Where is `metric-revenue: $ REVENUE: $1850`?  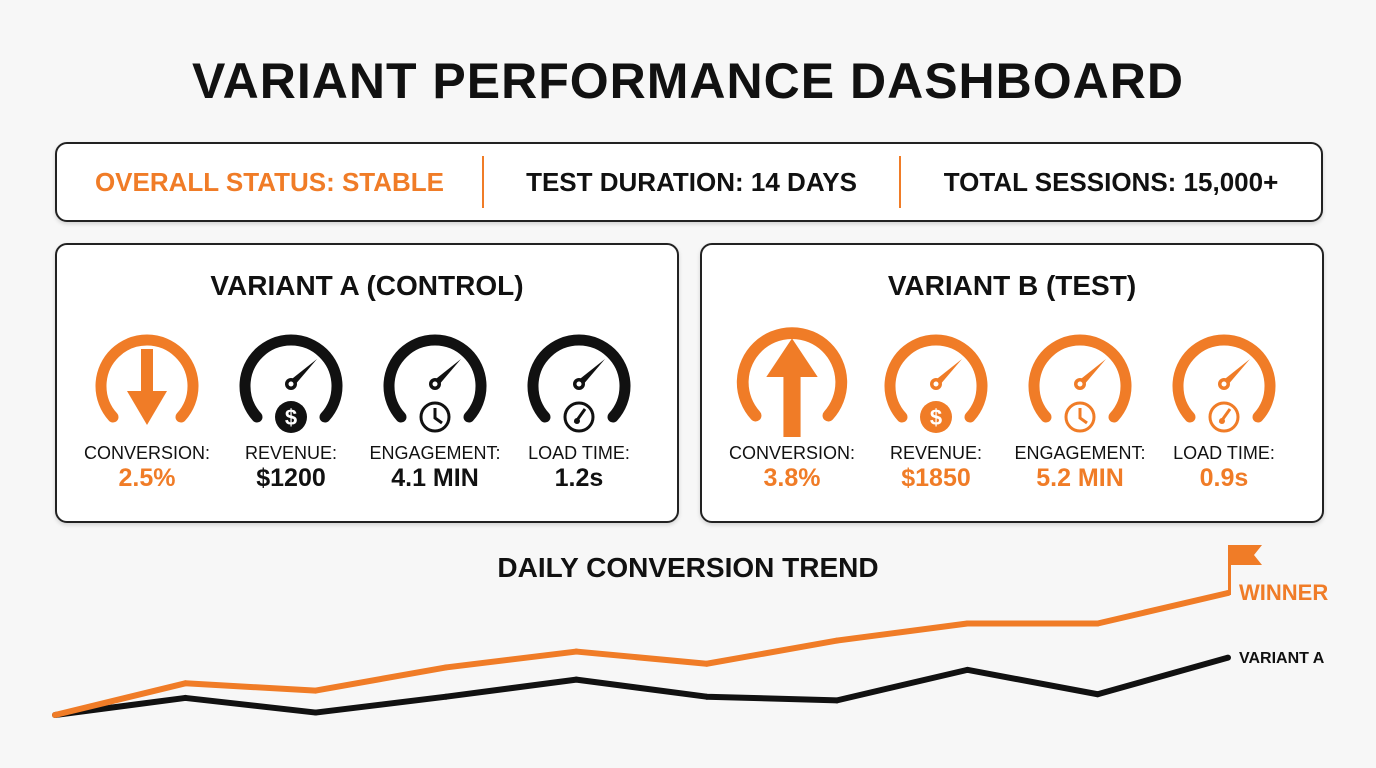 metric-revenue: $ REVENUE: $1850 is located at coordinates (936, 402).